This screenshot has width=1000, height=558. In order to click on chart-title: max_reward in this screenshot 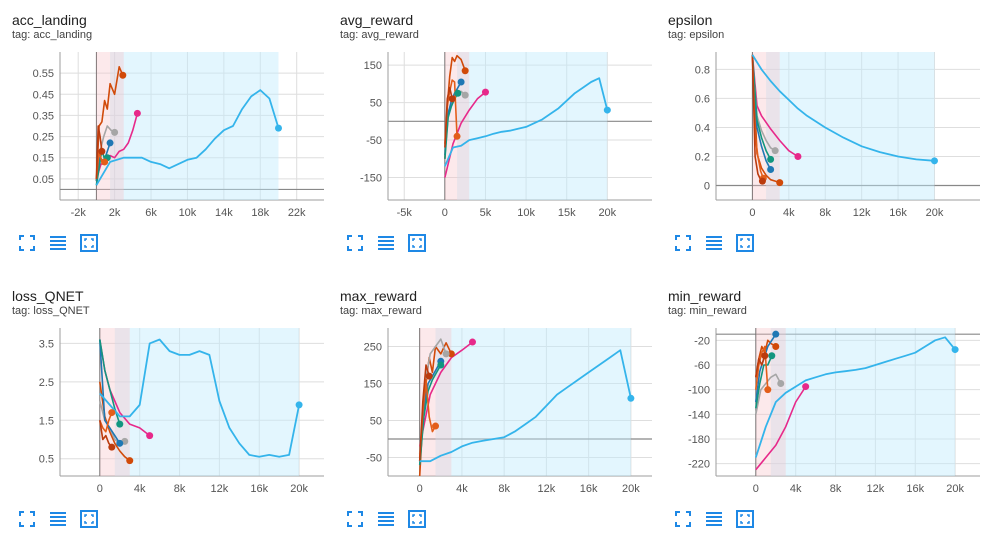, I will do `click(379, 296)`.